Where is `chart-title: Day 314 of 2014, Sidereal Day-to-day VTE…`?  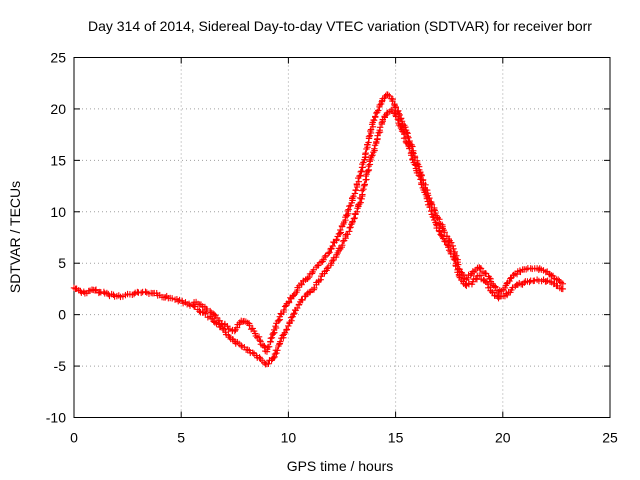 chart-title: Day 314 of 2014, Sidereal Day-to-day VTE… is located at coordinates (340, 26).